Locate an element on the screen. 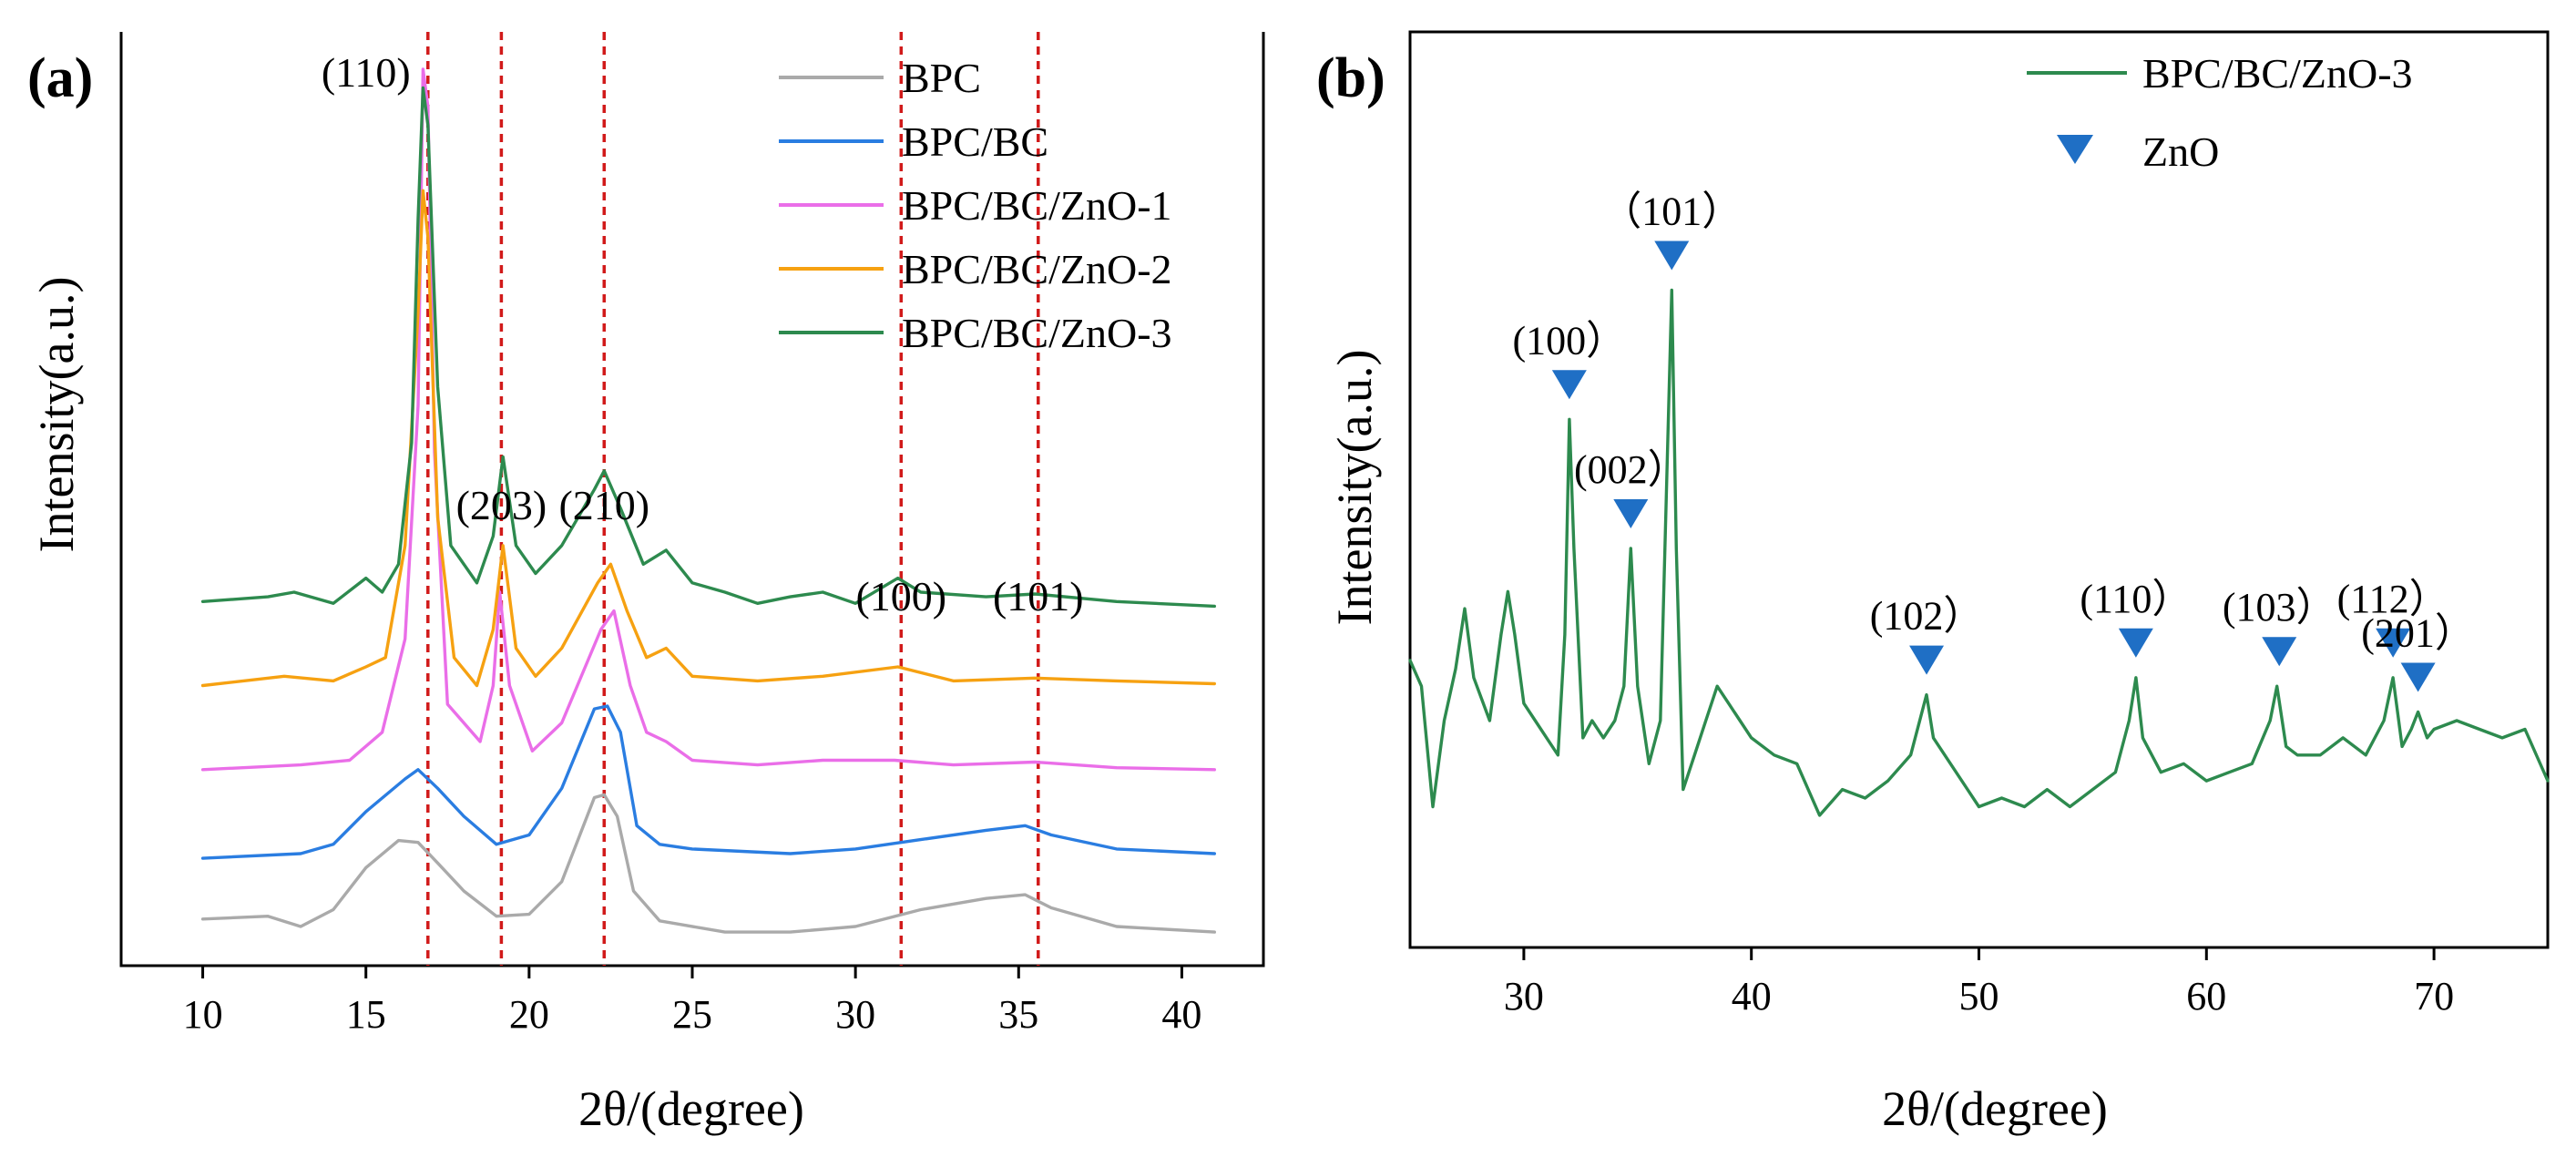  panel-a-xlabel: 2θ/(degree) is located at coordinates (691, 1108).